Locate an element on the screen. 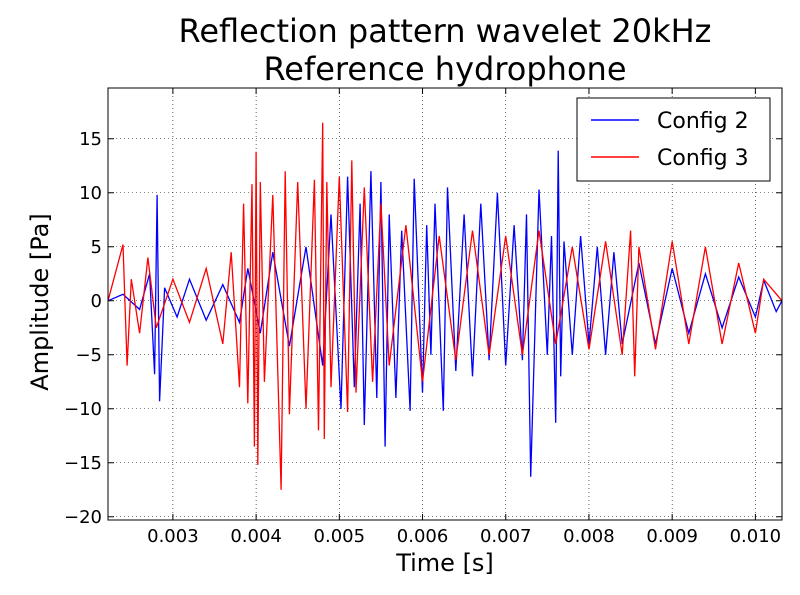 This screenshot has width=800, height=595. y-tick-label: −10 is located at coordinates (83, 409).